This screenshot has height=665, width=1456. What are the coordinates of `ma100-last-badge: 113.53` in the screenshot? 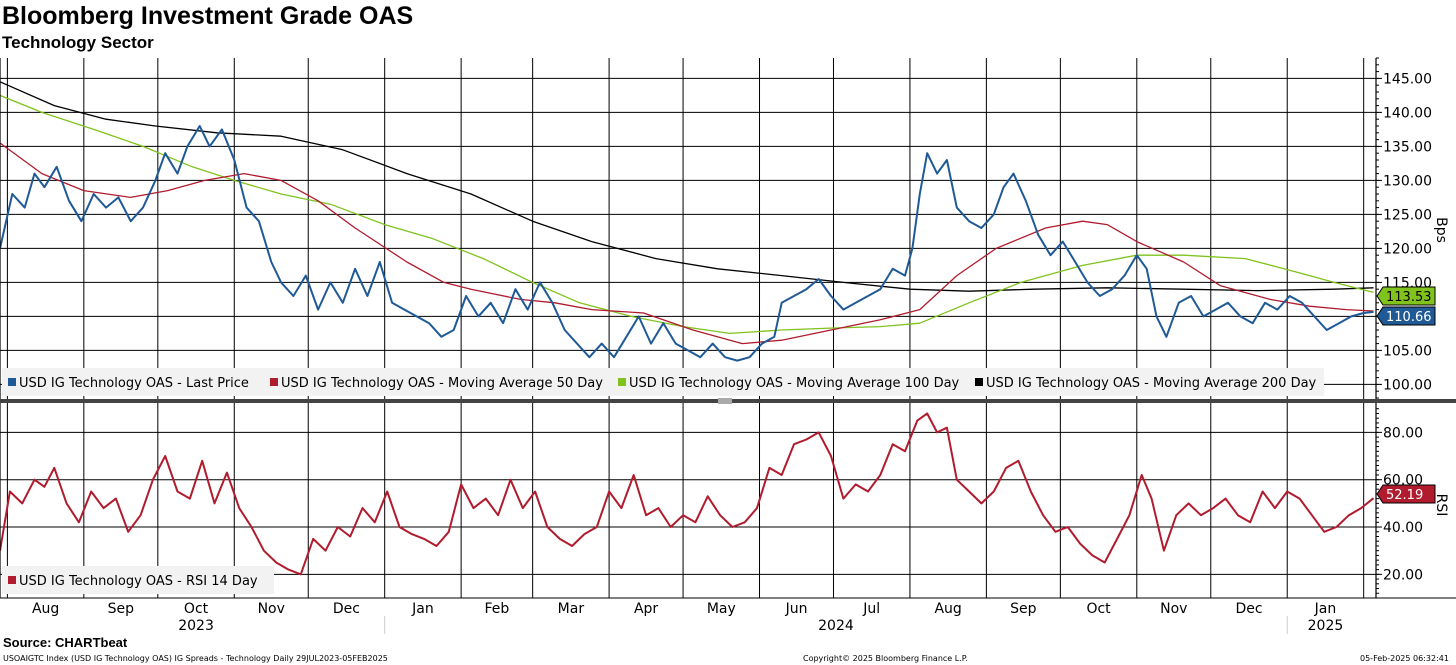 It's located at (1406, 296).